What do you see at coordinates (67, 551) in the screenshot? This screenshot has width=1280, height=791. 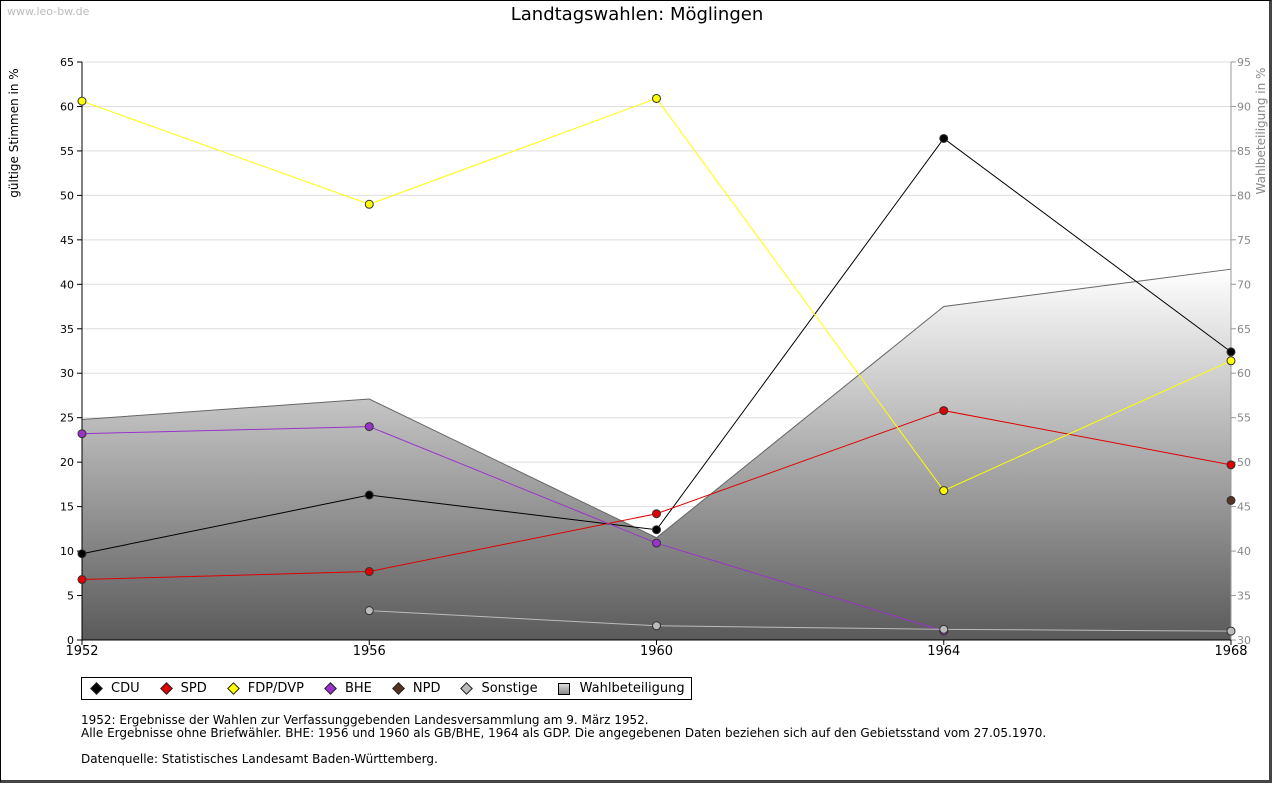 I see `y-tick-label: 10` at bounding box center [67, 551].